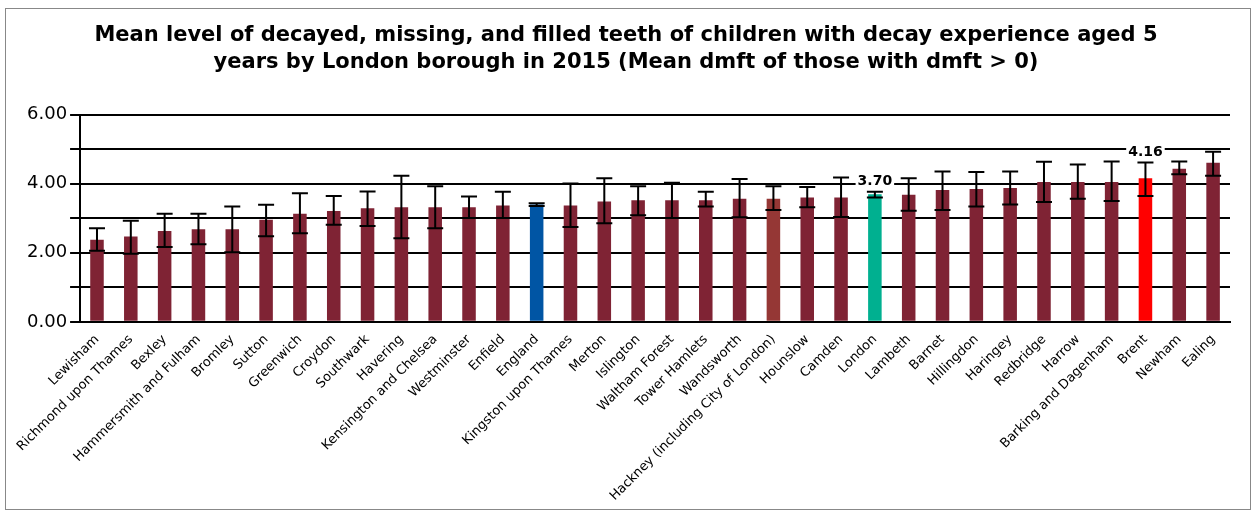 The image size is (1260, 520). What do you see at coordinates (626, 48) in the screenshot?
I see `chart-title: Mean level of decayed, missing, and filled teeth of children with decay experience aged 5 years by London borough in 2015 (Mean dmft of those with dmft > 0)` at bounding box center [626, 48].